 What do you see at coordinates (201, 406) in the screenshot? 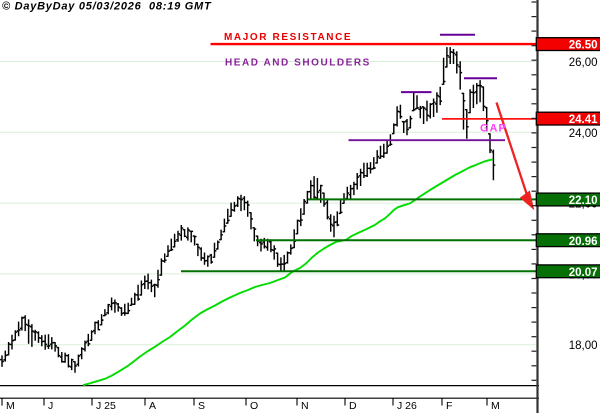
I see `svg-text: S` at bounding box center [201, 406].